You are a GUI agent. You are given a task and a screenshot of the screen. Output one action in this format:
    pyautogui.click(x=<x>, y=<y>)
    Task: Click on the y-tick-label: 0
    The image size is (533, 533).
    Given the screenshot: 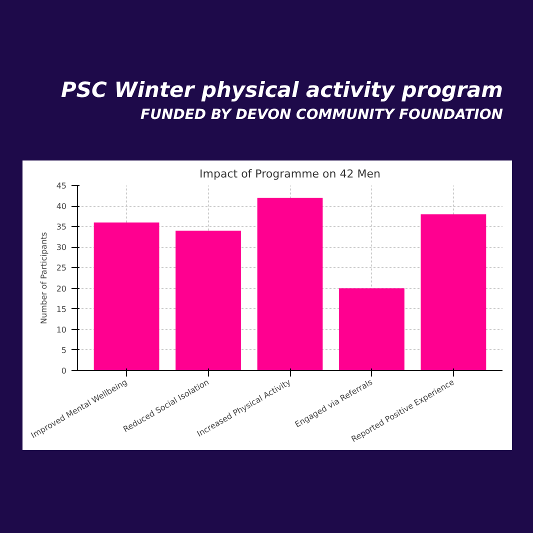 What is the action you would take?
    pyautogui.click(x=64, y=371)
    